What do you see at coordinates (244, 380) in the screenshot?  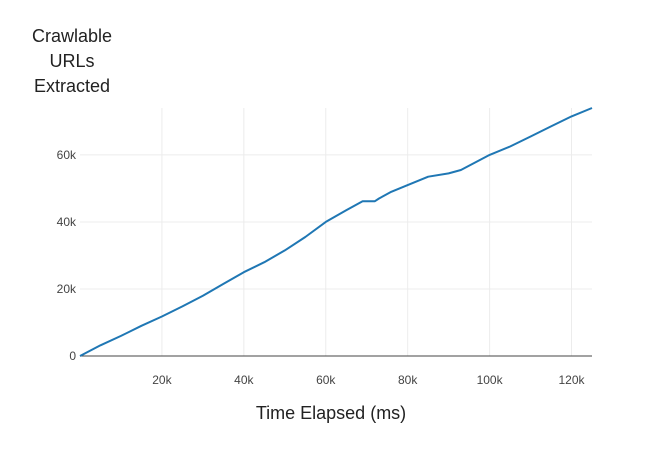 I see `x-tick-label: 40k` at bounding box center [244, 380].